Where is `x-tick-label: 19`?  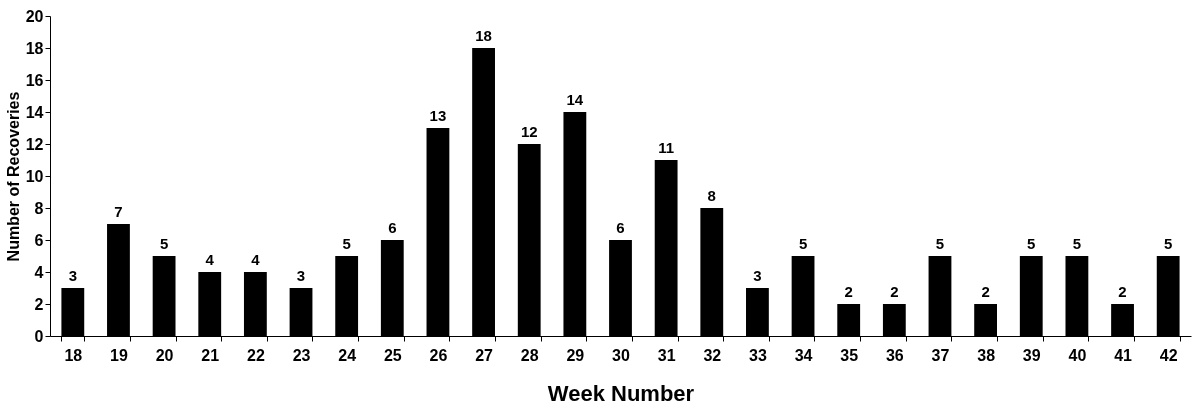 x-tick-label: 19 is located at coordinates (119, 355).